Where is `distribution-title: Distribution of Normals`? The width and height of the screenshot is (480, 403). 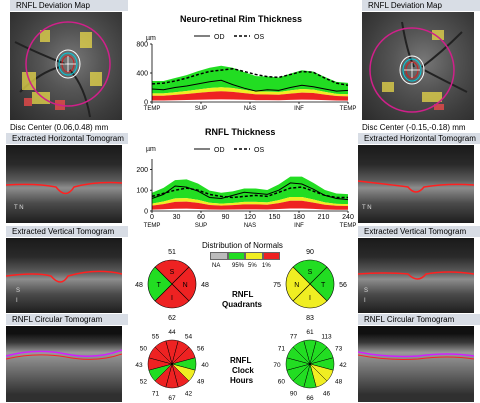
distribution-title: Distribution of Normals is located at coordinates (242, 245).